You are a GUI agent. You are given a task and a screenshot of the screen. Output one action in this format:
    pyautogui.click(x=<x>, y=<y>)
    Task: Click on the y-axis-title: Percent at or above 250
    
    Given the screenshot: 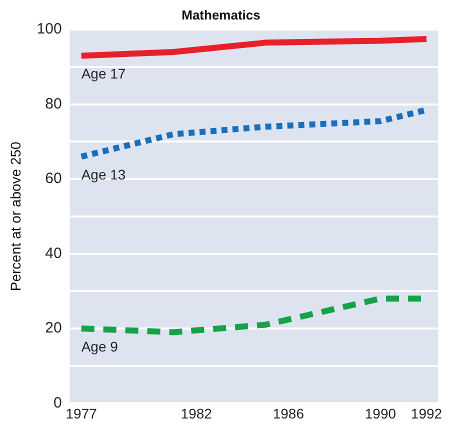 What is the action you would take?
    pyautogui.click(x=15, y=216)
    